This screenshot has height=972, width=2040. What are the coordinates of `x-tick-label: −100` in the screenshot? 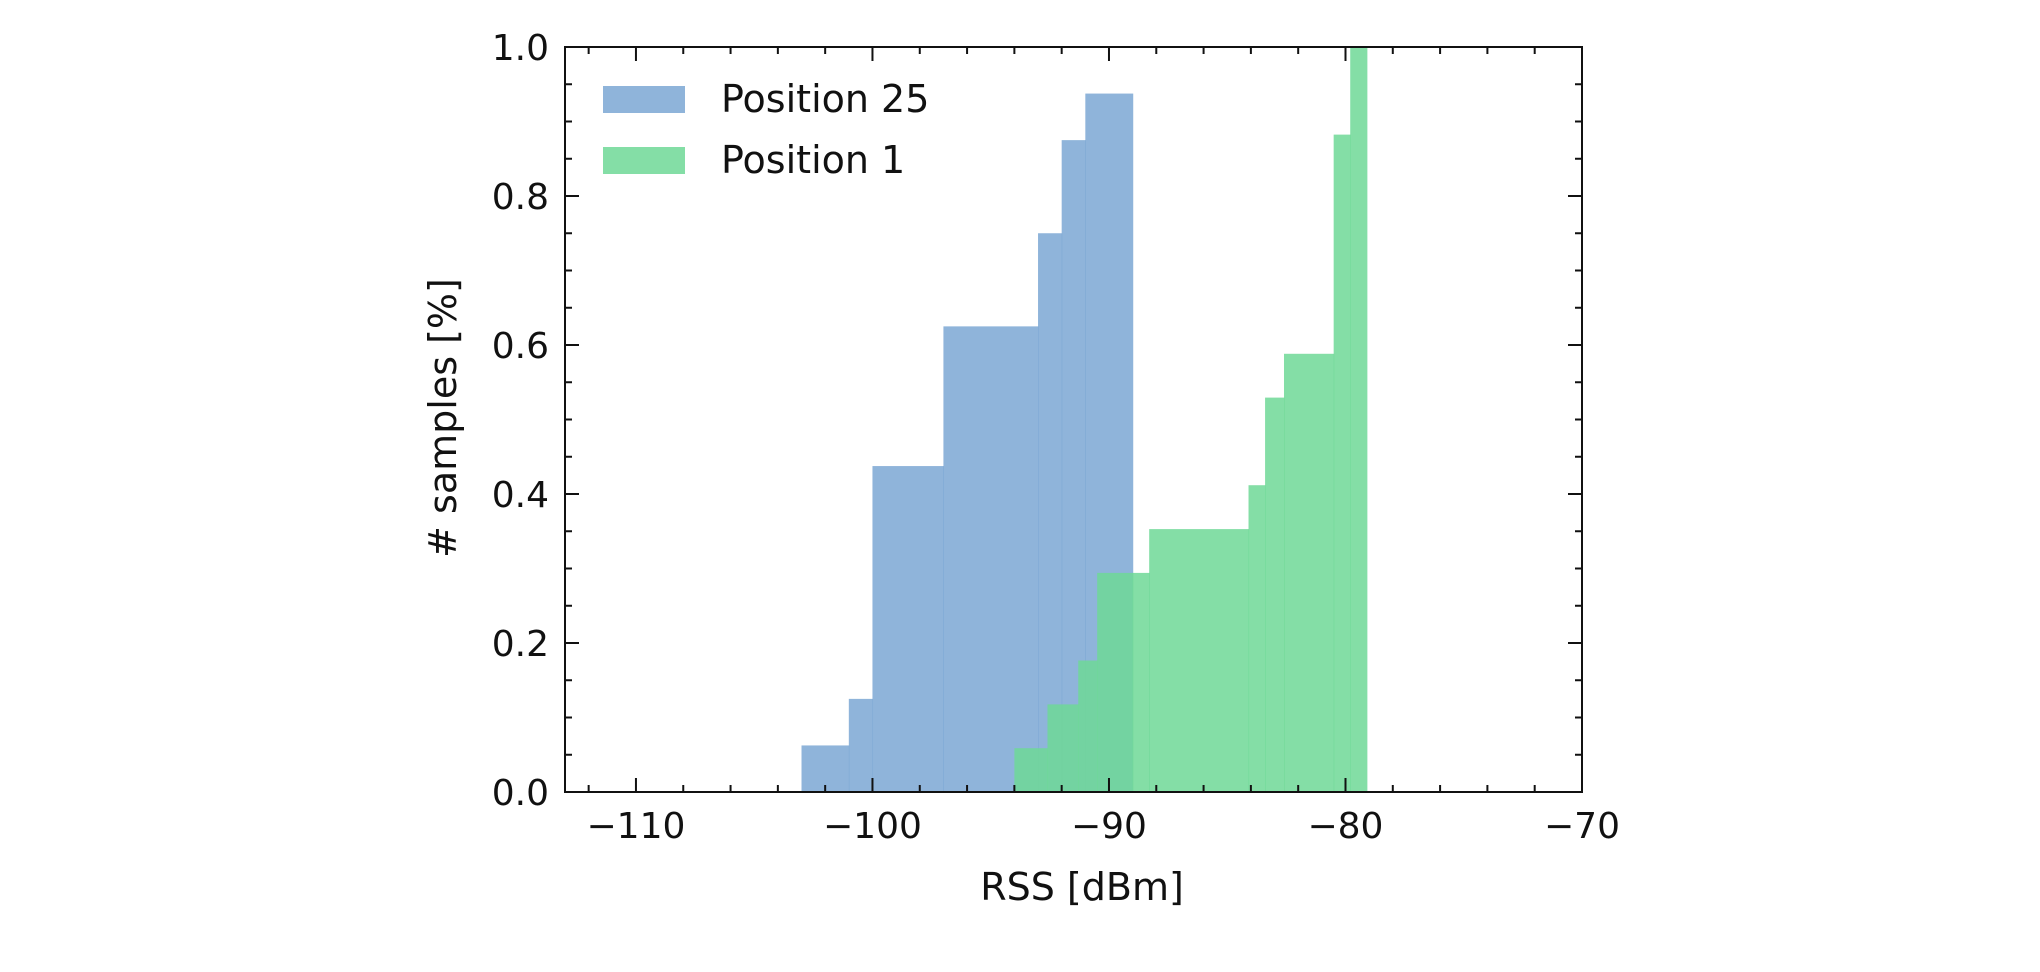 It's located at (872, 826).